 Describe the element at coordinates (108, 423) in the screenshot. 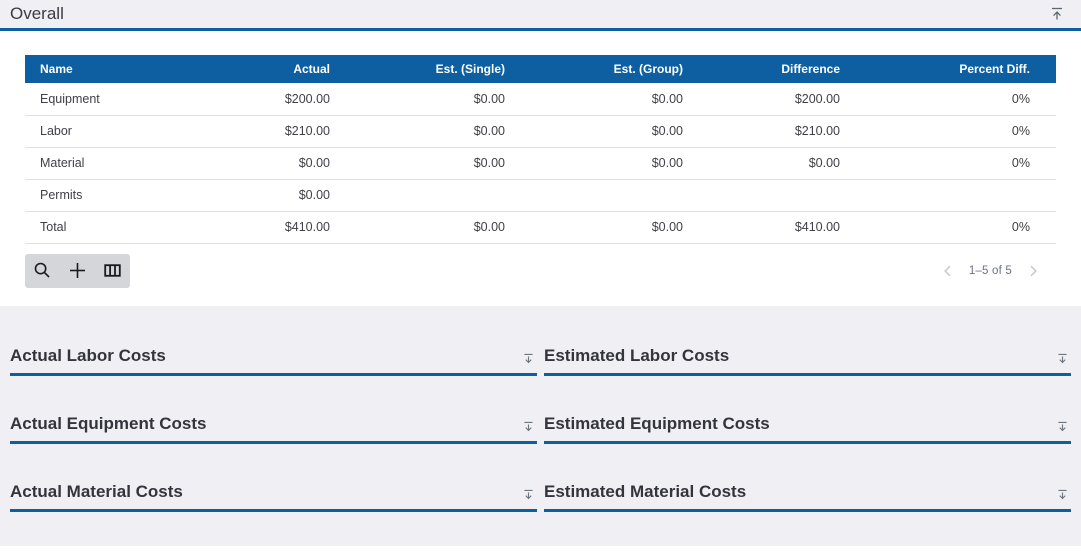

I see `panel-title: Actual Equipment Costs` at that location.